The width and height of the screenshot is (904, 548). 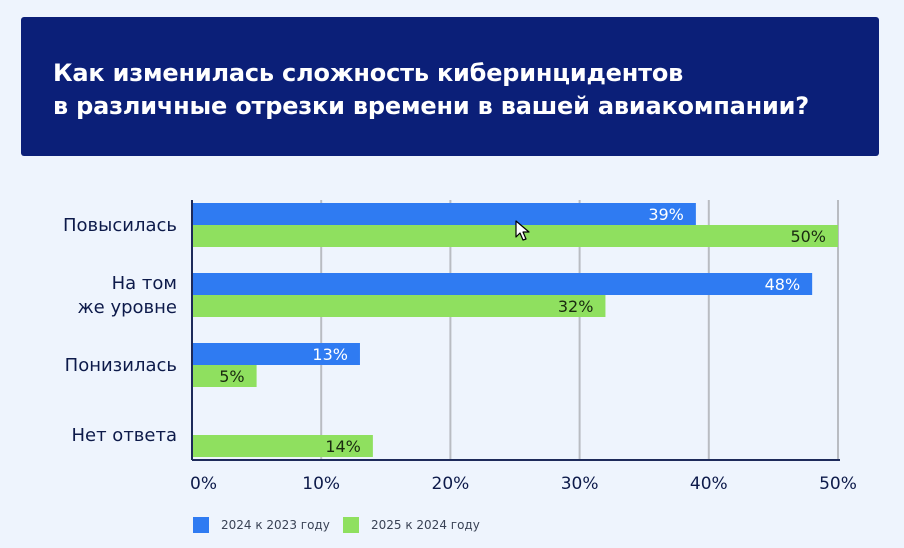 What do you see at coordinates (808, 236) in the screenshot?
I see `data-label-2-1: 50%` at bounding box center [808, 236].